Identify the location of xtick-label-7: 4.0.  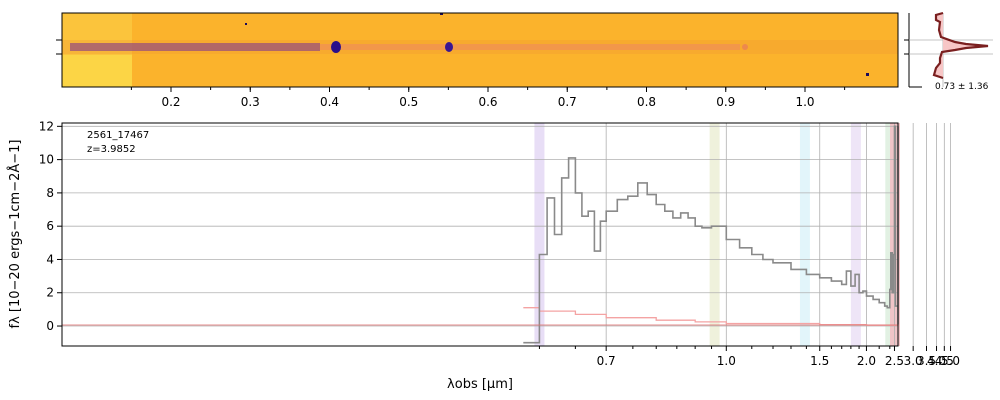
(936, 361).